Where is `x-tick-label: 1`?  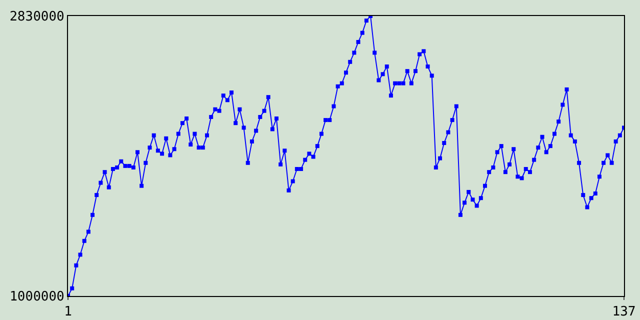 x-tick-label: 1 is located at coordinates (68, 312).